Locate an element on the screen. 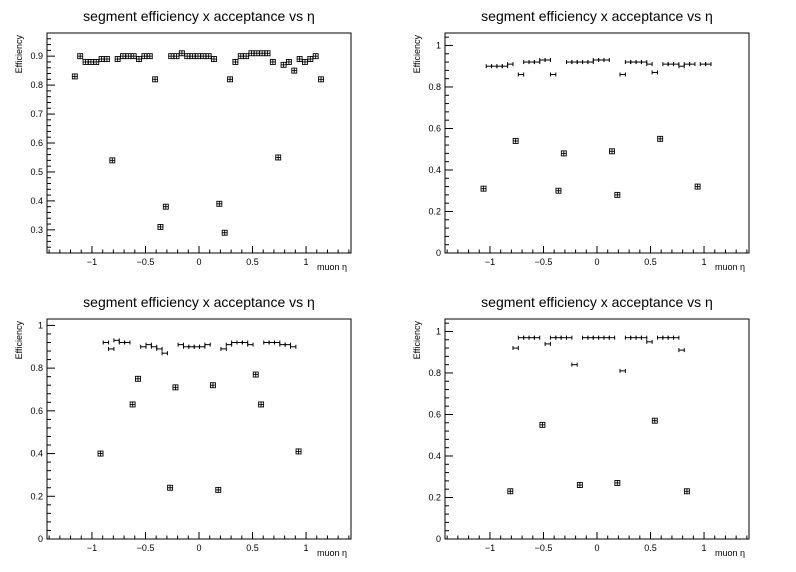 The image size is (796, 572). y-tick-label: 1 is located at coordinates (438, 331).